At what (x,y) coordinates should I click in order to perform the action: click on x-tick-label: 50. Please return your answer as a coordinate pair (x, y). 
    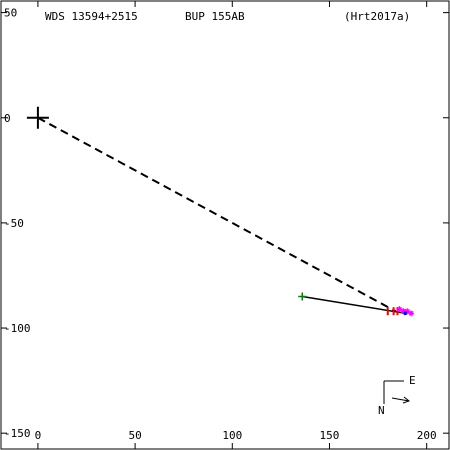
    Looking at the image, I should click on (134, 435).